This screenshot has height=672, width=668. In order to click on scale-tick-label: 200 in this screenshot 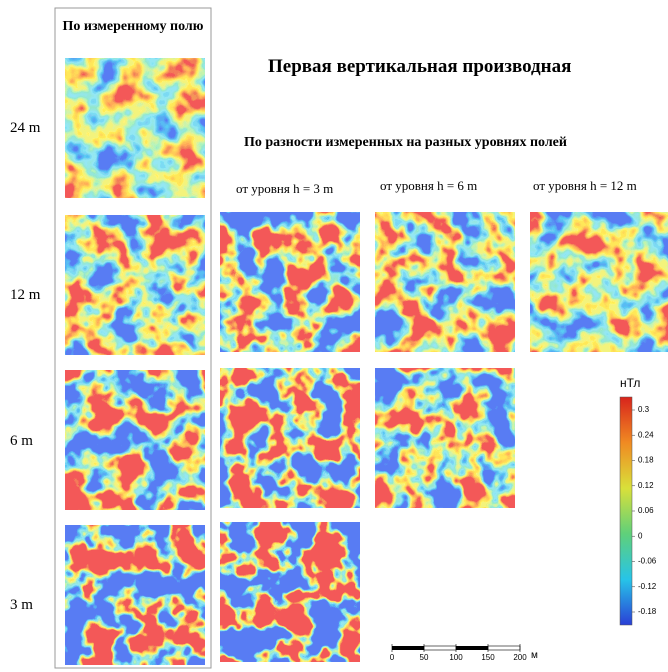, I will do `click(520, 657)`.